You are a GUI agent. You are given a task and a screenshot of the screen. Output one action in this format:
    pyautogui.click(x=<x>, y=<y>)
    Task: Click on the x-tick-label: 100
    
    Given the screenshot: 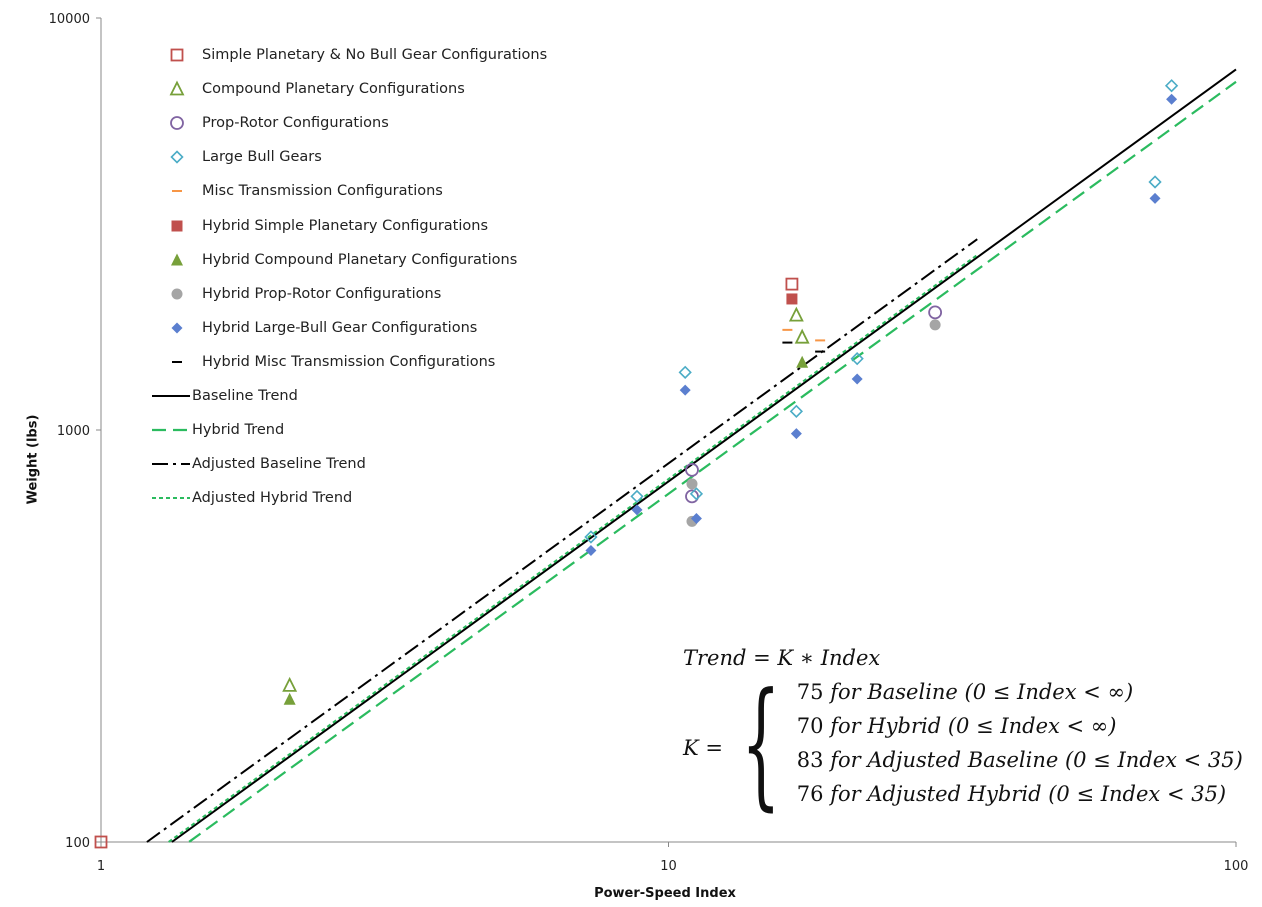 What is the action you would take?
    pyautogui.click(x=1236, y=866)
    